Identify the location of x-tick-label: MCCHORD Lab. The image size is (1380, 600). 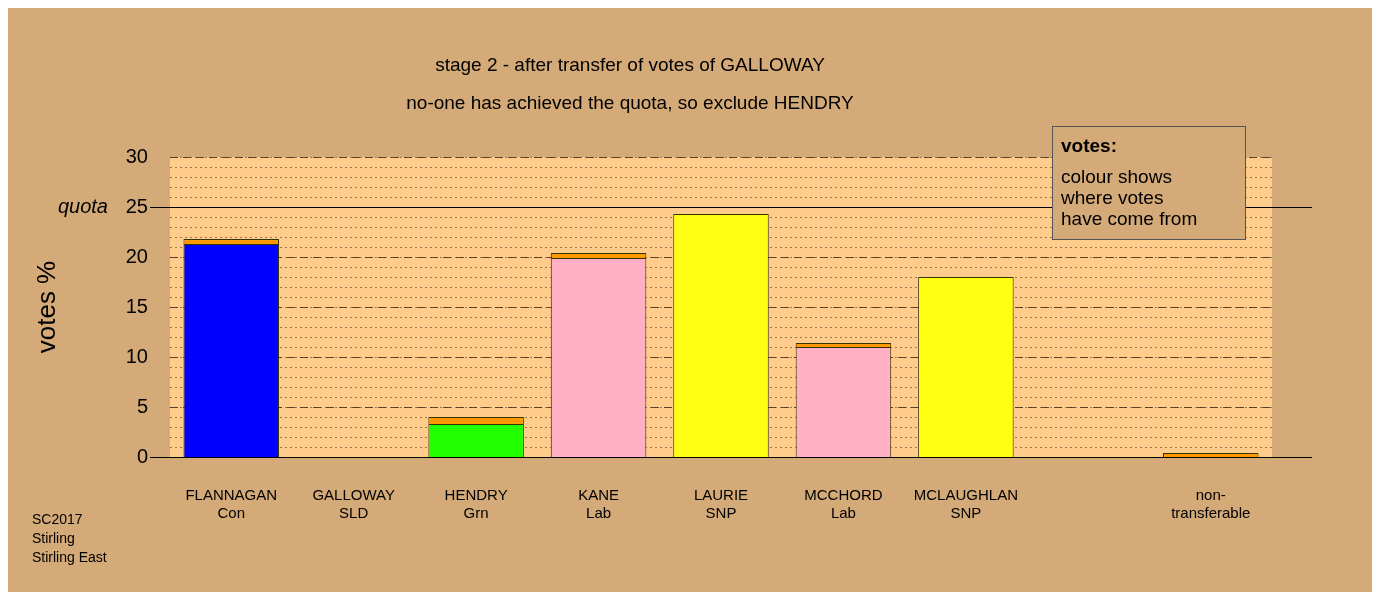
(843, 504).